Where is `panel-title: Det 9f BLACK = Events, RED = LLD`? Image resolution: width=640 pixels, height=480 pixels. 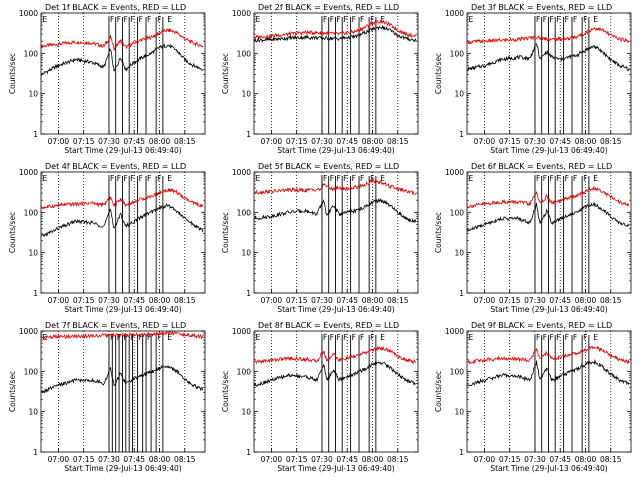 panel-title: Det 9f BLACK = Events, RED = LLD is located at coordinates (541, 325).